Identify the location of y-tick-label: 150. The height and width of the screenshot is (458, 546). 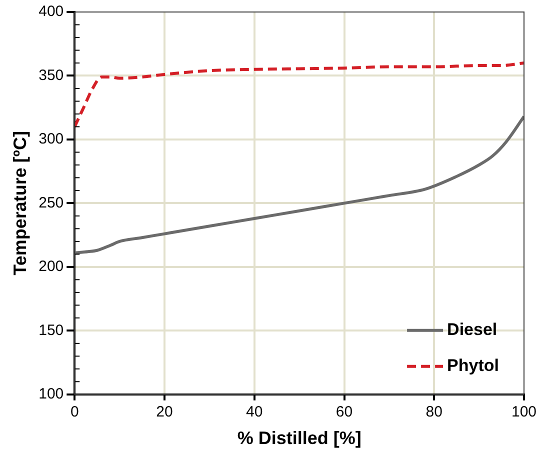
(51, 330).